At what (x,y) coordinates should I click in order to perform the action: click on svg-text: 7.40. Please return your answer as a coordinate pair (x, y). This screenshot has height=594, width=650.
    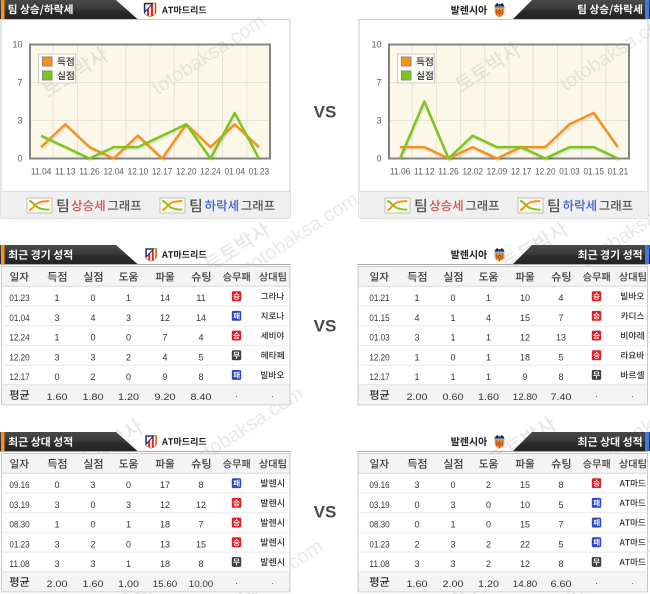
    Looking at the image, I should click on (561, 397).